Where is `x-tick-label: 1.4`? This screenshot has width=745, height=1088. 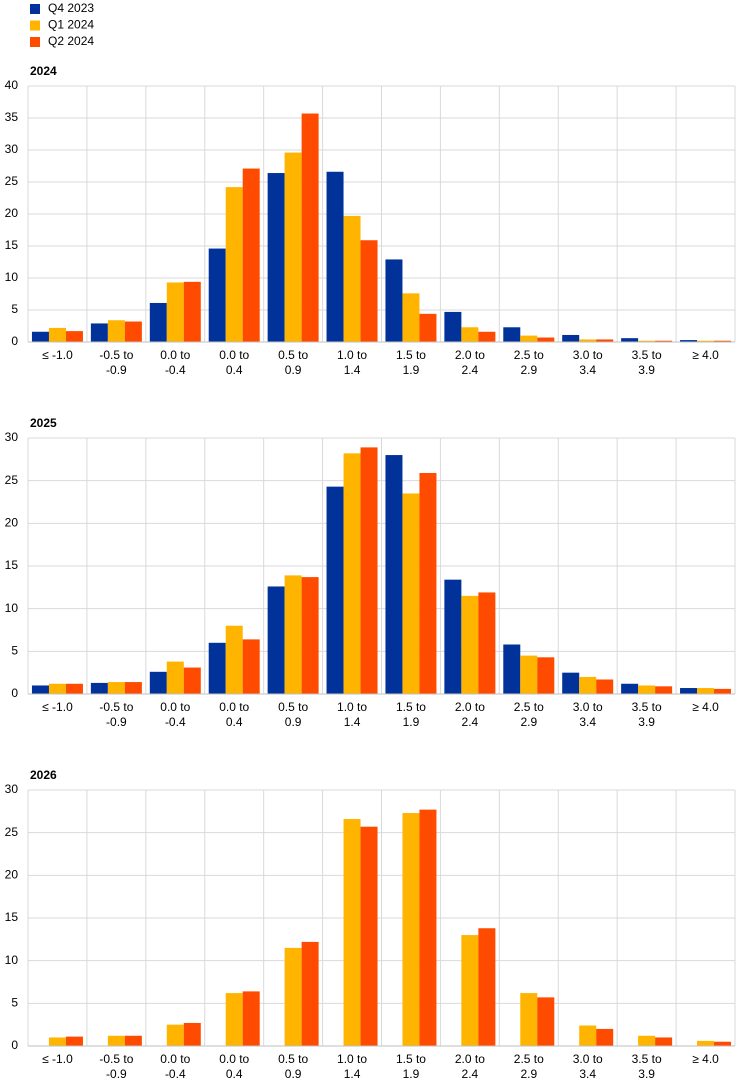 x-tick-label: 1.4 is located at coordinates (352, 1074).